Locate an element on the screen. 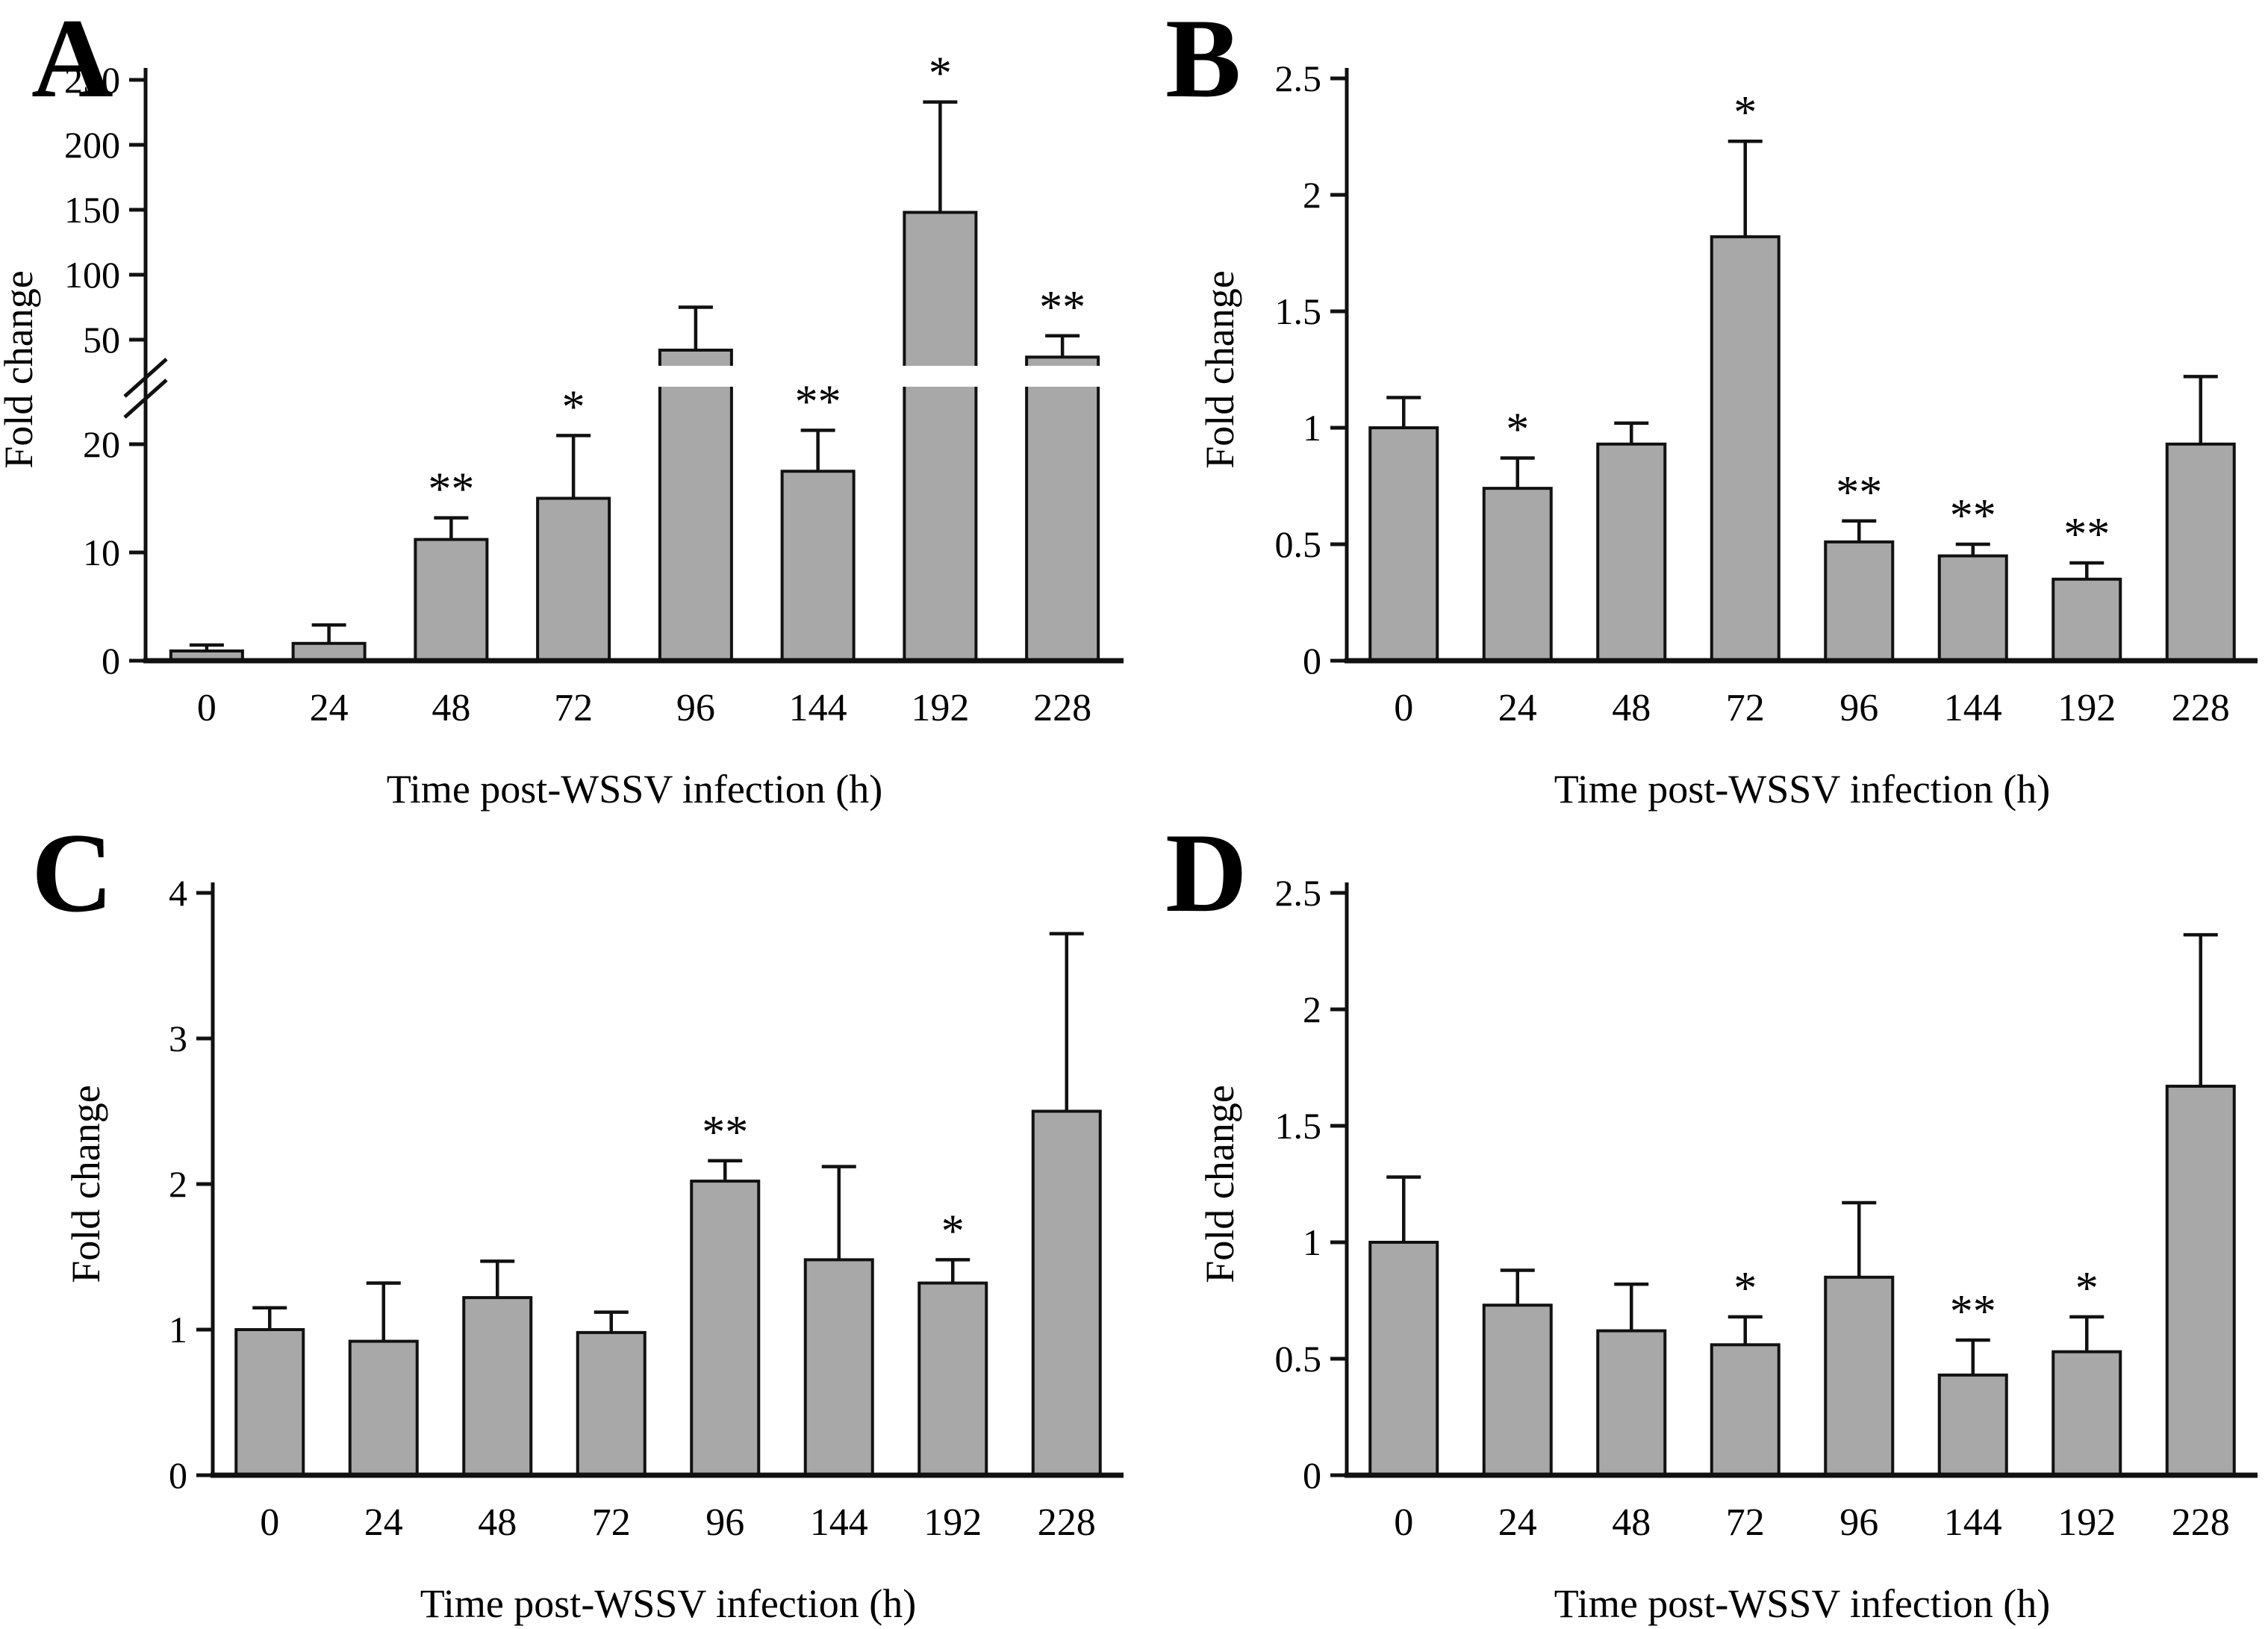  axis-break-mark is located at coordinates (145, 399).